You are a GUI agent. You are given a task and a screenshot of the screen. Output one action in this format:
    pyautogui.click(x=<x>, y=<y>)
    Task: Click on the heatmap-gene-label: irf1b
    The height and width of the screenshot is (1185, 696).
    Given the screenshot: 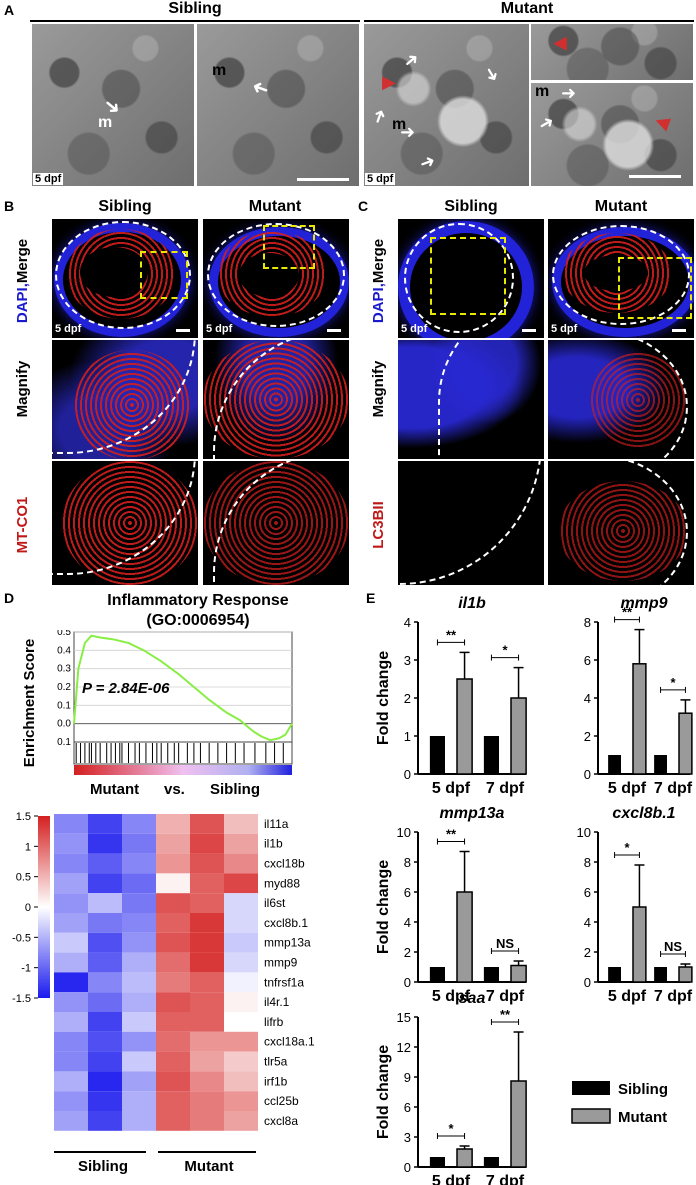 What is the action you would take?
    pyautogui.click(x=276, y=1081)
    